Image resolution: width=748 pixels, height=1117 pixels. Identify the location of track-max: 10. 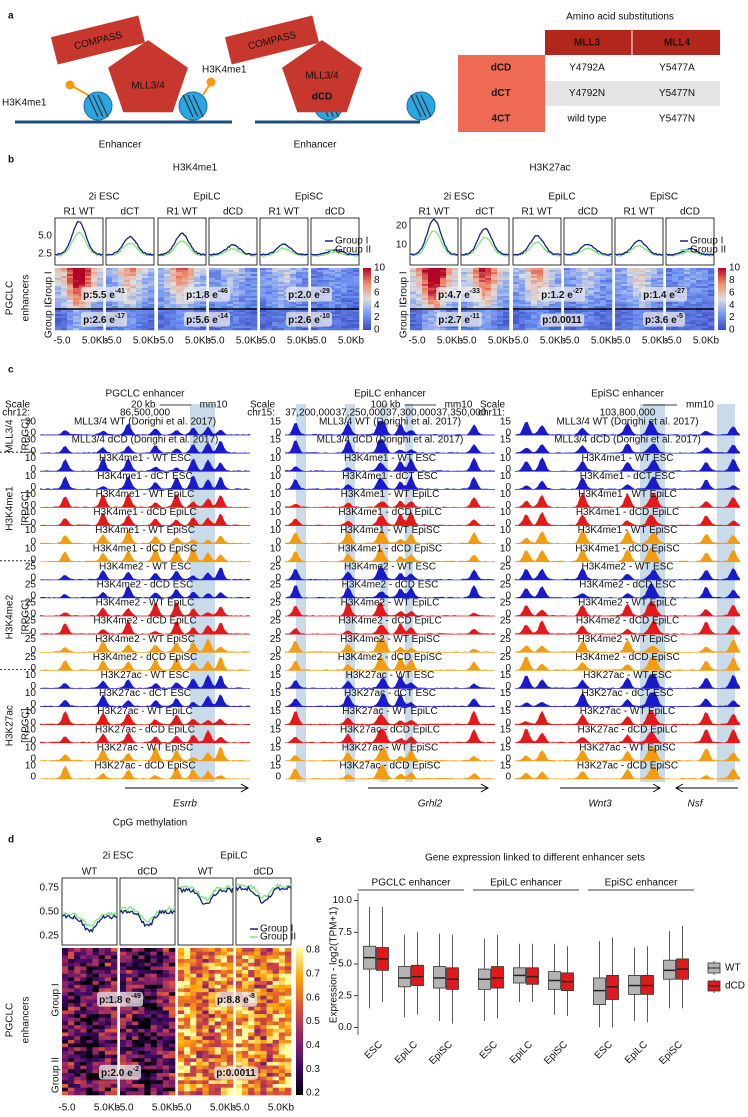
(276, 530).